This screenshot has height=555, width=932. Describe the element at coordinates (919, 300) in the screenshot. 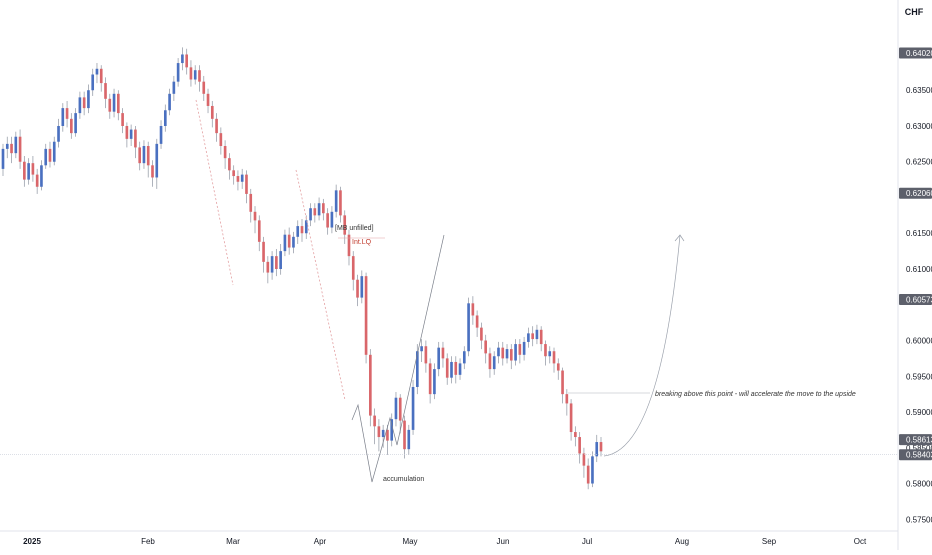

I see `price-badge-2: 0.60573` at that location.